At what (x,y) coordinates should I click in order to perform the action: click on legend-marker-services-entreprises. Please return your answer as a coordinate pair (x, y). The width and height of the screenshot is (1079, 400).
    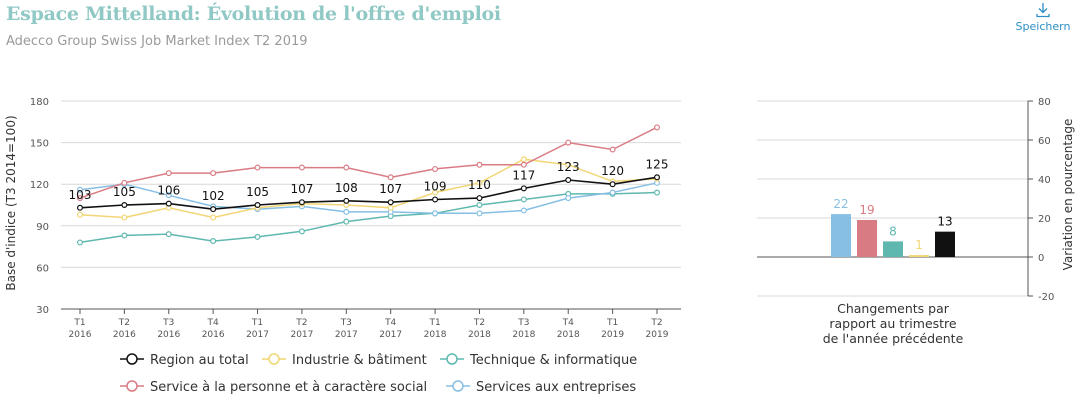
    Looking at the image, I should click on (458, 386).